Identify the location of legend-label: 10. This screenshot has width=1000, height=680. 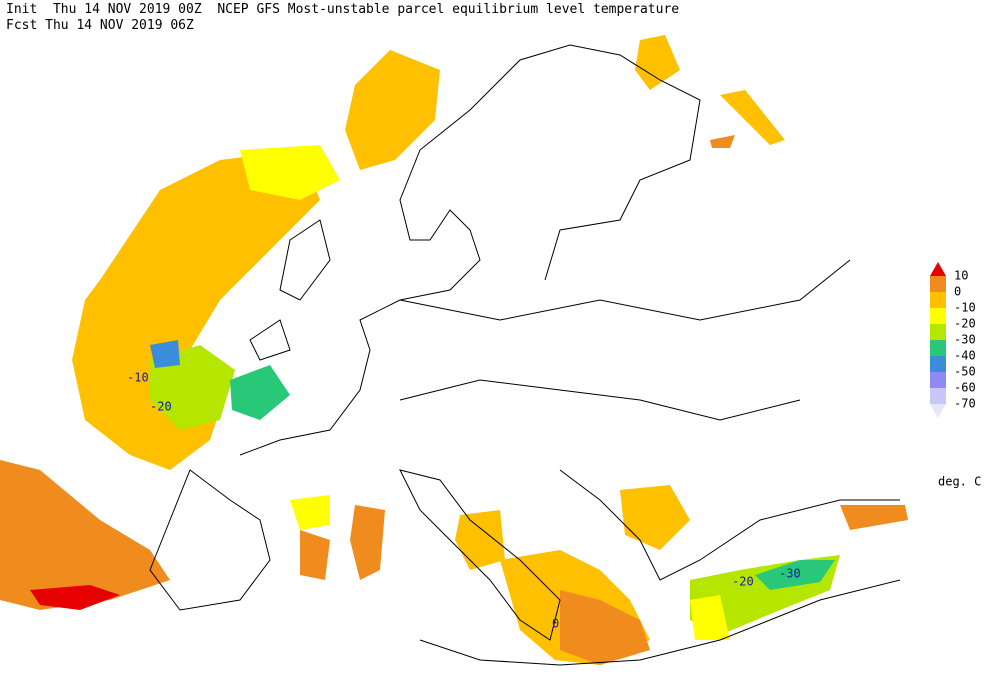
(961, 276).